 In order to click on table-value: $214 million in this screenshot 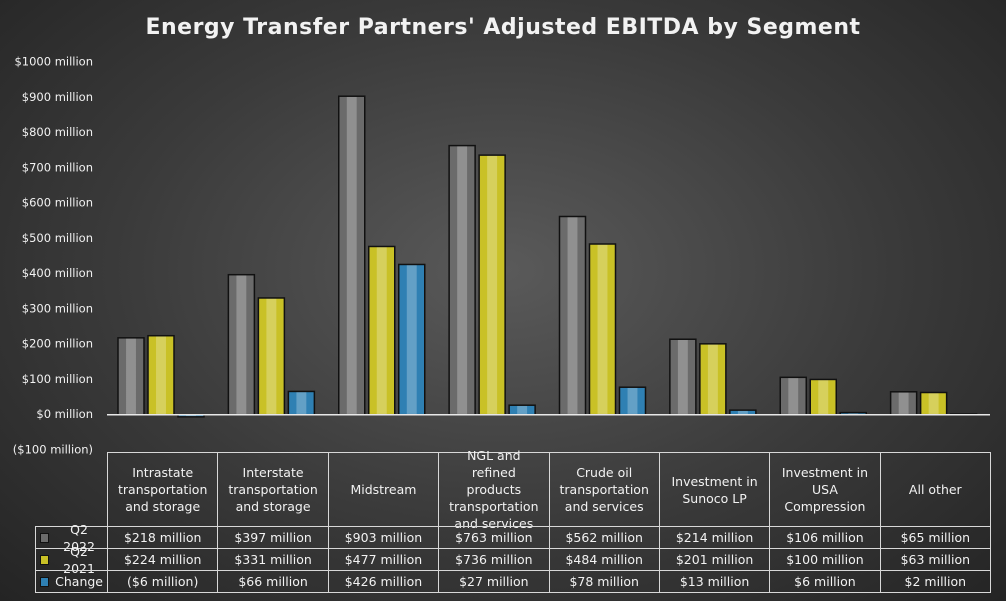, I will do `click(714, 537)`.